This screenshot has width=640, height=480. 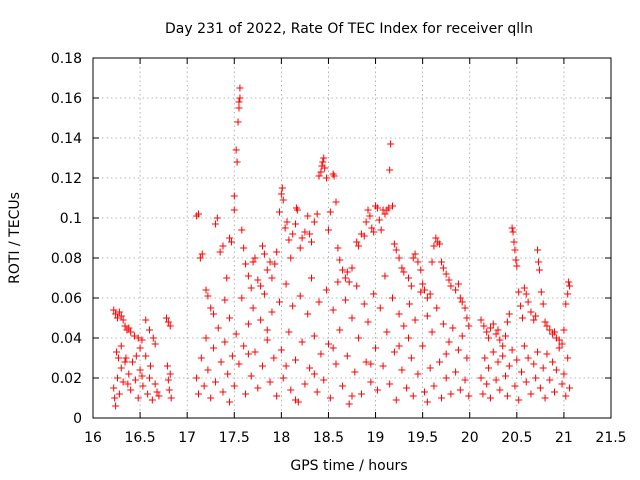 I want to click on y-tick-labels: 0 0.02 0.04 0.06 0.08 0.1 0.12 0.14 0.16 0.18, so click(x=66, y=239).